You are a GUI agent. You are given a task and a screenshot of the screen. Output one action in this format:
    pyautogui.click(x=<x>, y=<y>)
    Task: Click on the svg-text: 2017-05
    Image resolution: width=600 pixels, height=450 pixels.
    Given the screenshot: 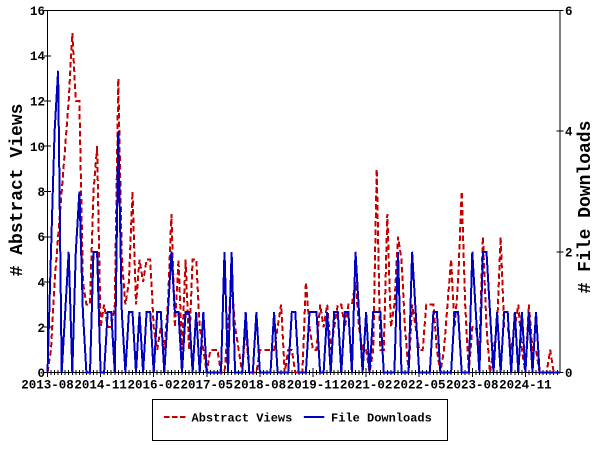 What is the action you would take?
    pyautogui.click(x=207, y=386)
    